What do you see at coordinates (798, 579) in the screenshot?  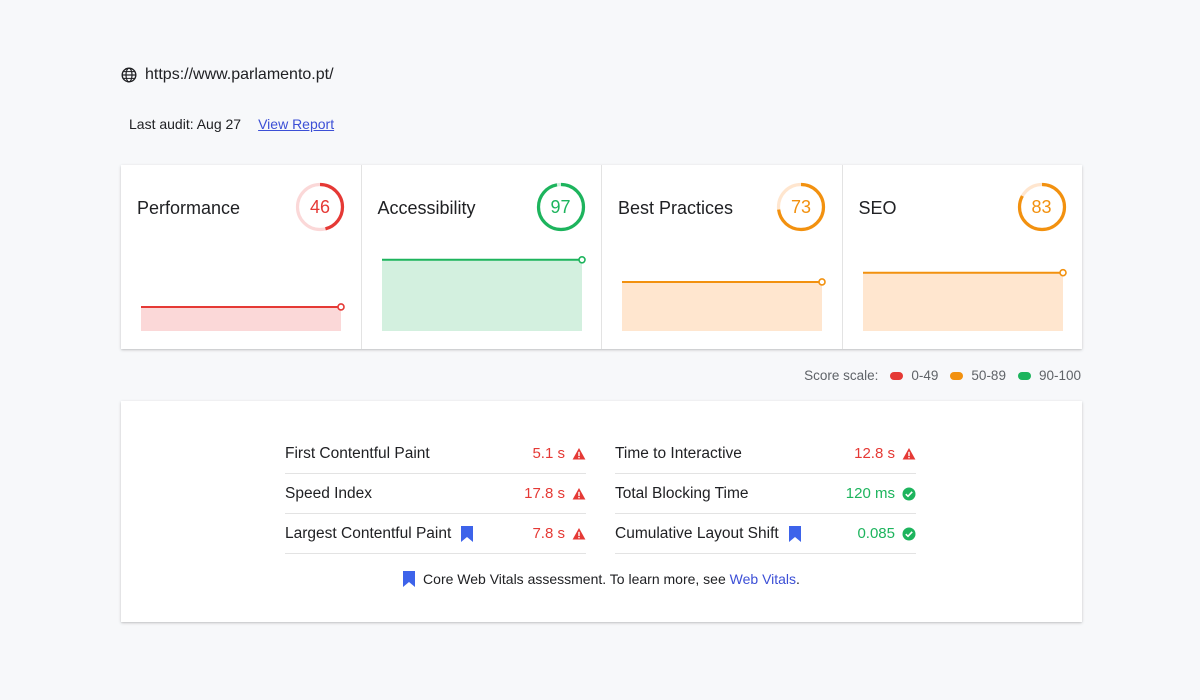 I see `footnote-suffix: .` at bounding box center [798, 579].